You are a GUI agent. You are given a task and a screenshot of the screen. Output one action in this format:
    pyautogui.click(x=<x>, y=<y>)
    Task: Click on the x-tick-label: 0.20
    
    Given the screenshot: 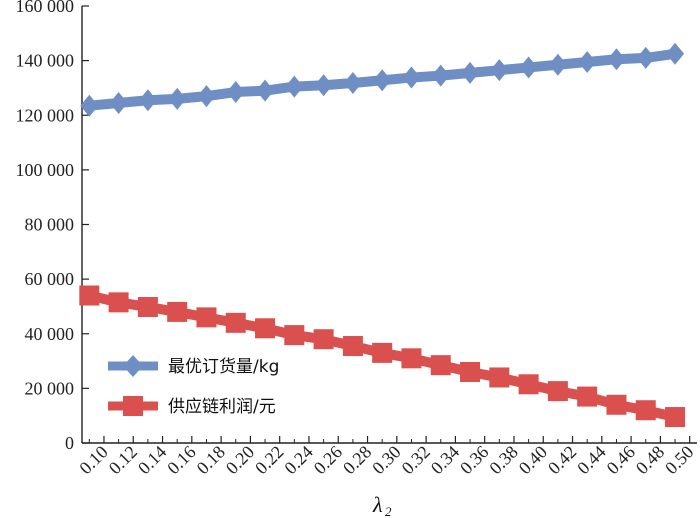 What is the action you would take?
    pyautogui.click(x=240, y=460)
    